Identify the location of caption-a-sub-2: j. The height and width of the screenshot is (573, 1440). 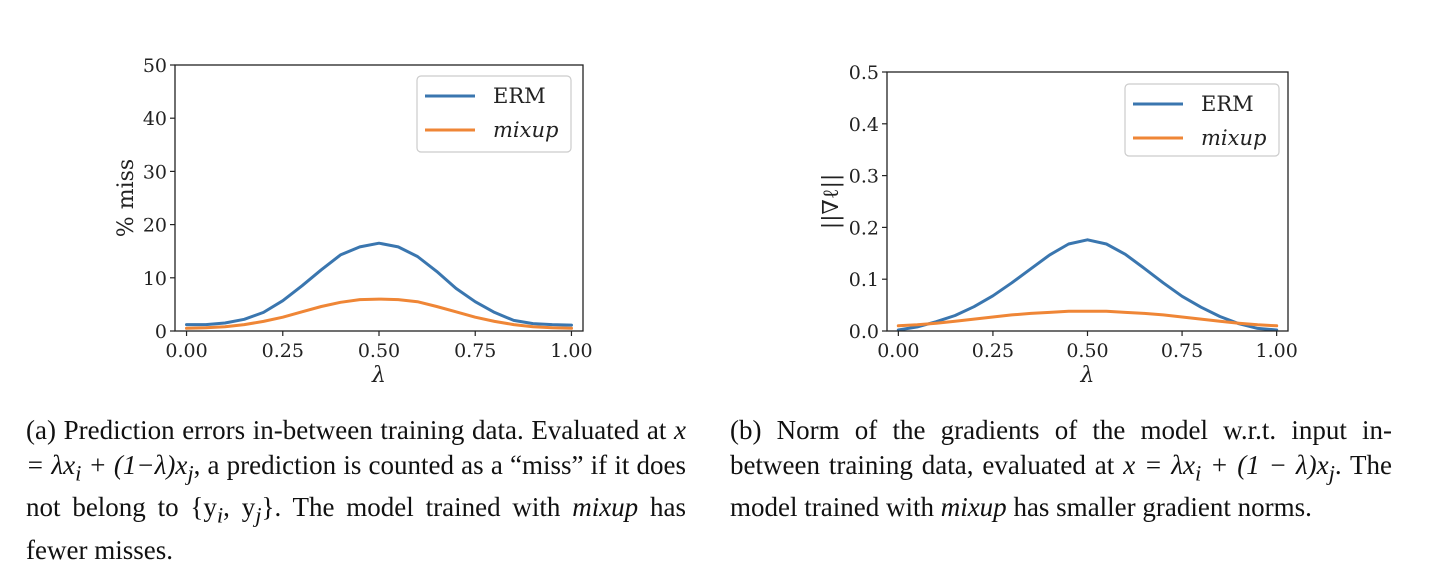
(190, 473).